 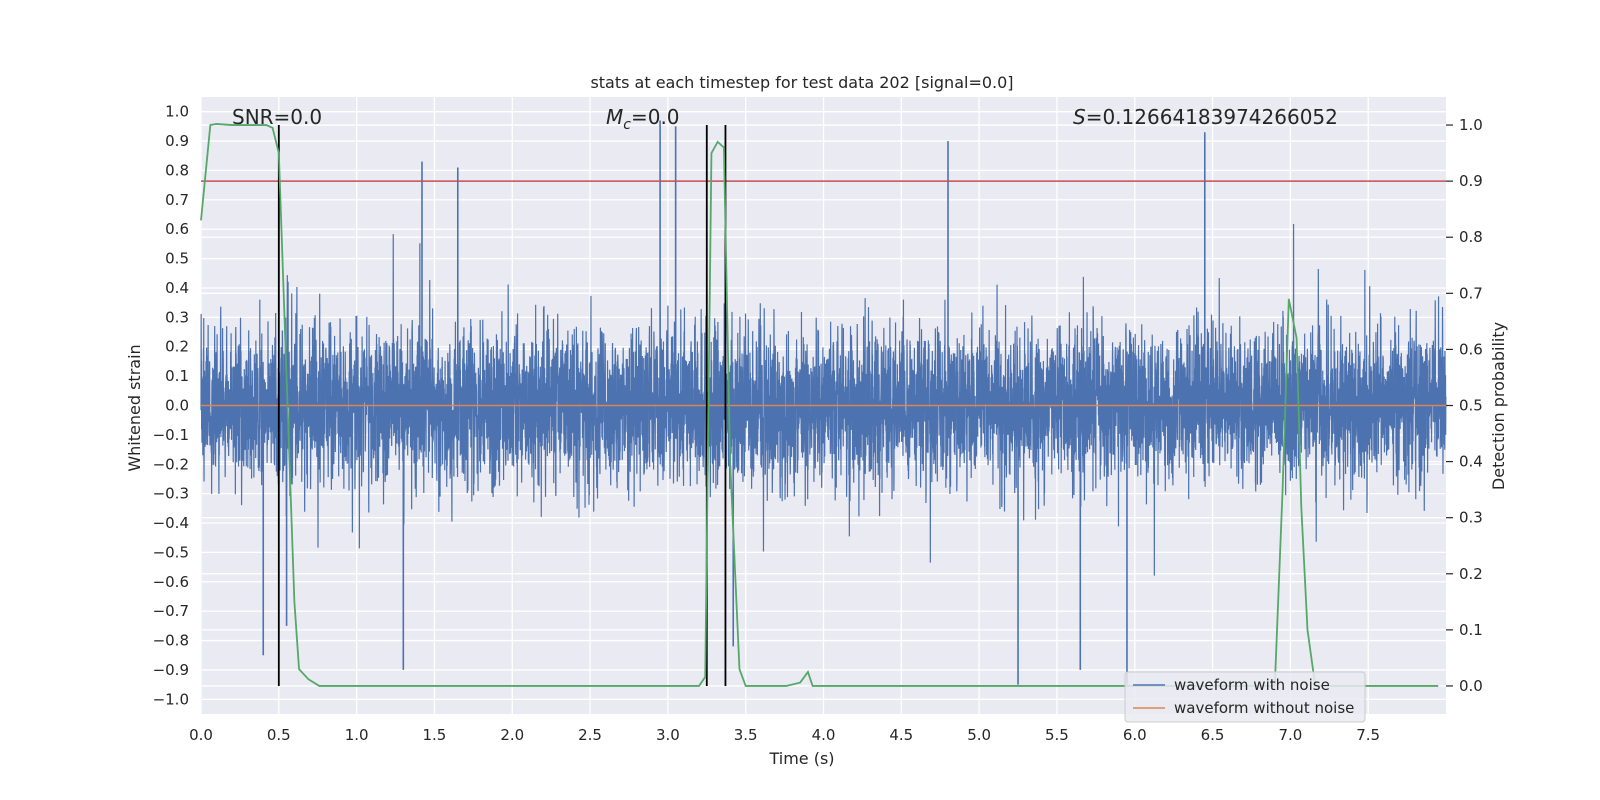 What do you see at coordinates (1471, 462) in the screenshot?
I see `y2-tick-label: 0.4` at bounding box center [1471, 462].